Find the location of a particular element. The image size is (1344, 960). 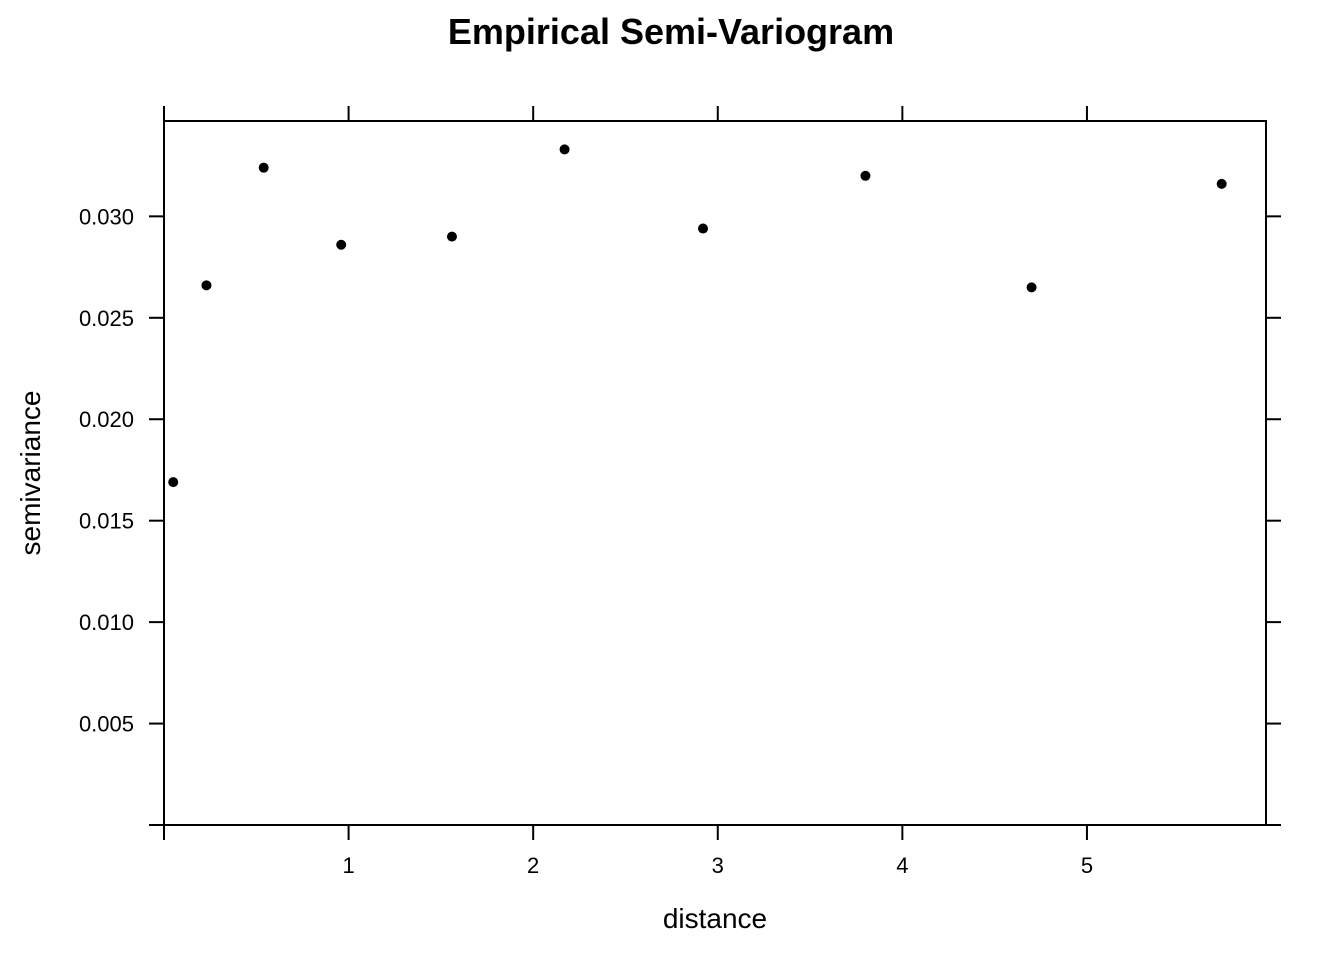

x-tick-label: 5 is located at coordinates (1087, 865).